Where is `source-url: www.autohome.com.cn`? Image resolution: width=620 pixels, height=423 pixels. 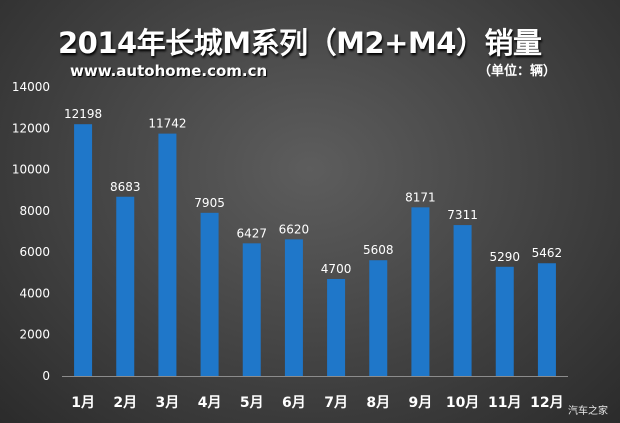
source-url: www.autohome.com.cn is located at coordinates (169, 71).